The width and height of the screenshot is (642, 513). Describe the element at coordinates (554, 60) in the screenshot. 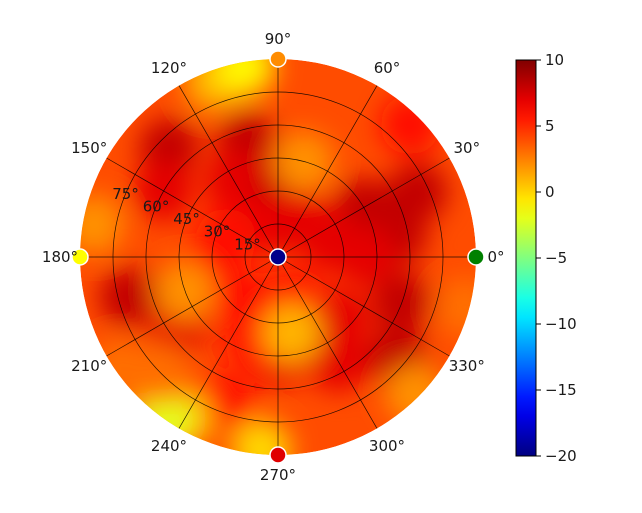

I see `colorbar-tick-label: 10` at that location.